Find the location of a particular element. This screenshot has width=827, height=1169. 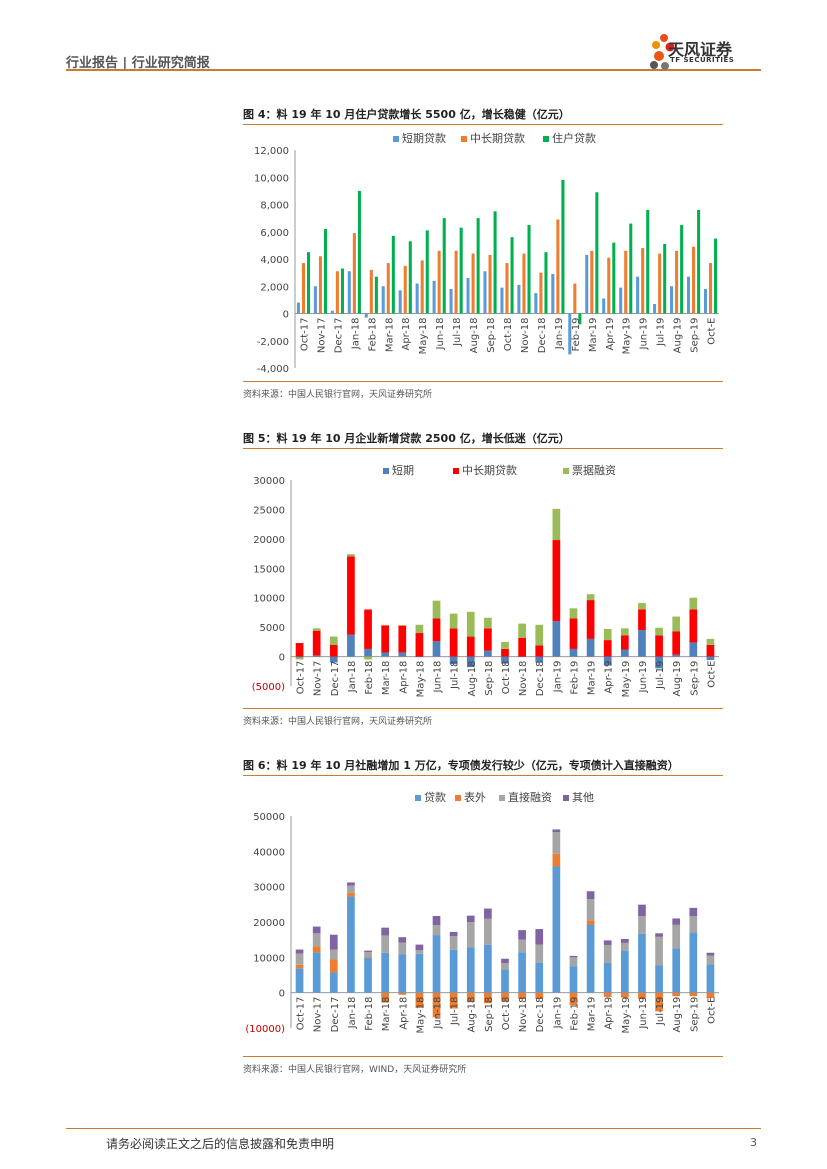

y-tick-label: 2,000 is located at coordinates (274, 287).